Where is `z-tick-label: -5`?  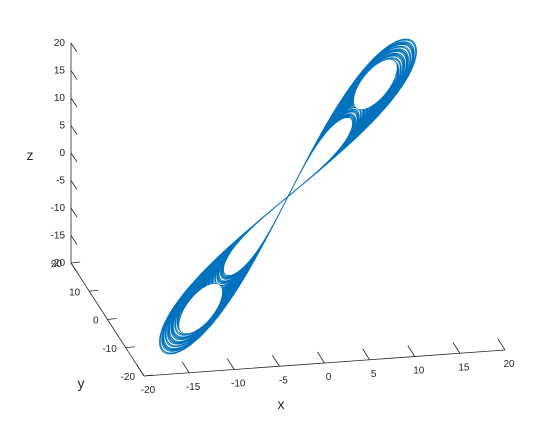
z-tick-label: -5 is located at coordinates (60, 181).